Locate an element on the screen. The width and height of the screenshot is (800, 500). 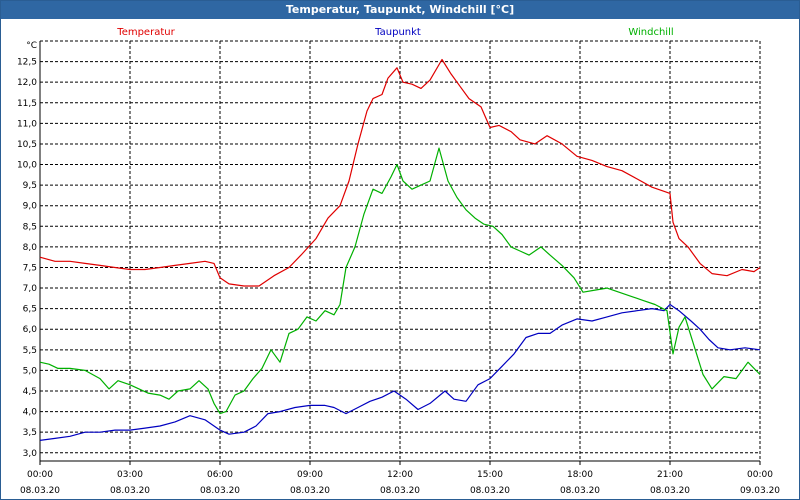
y-tick-label: 7,5 is located at coordinates (30, 268).